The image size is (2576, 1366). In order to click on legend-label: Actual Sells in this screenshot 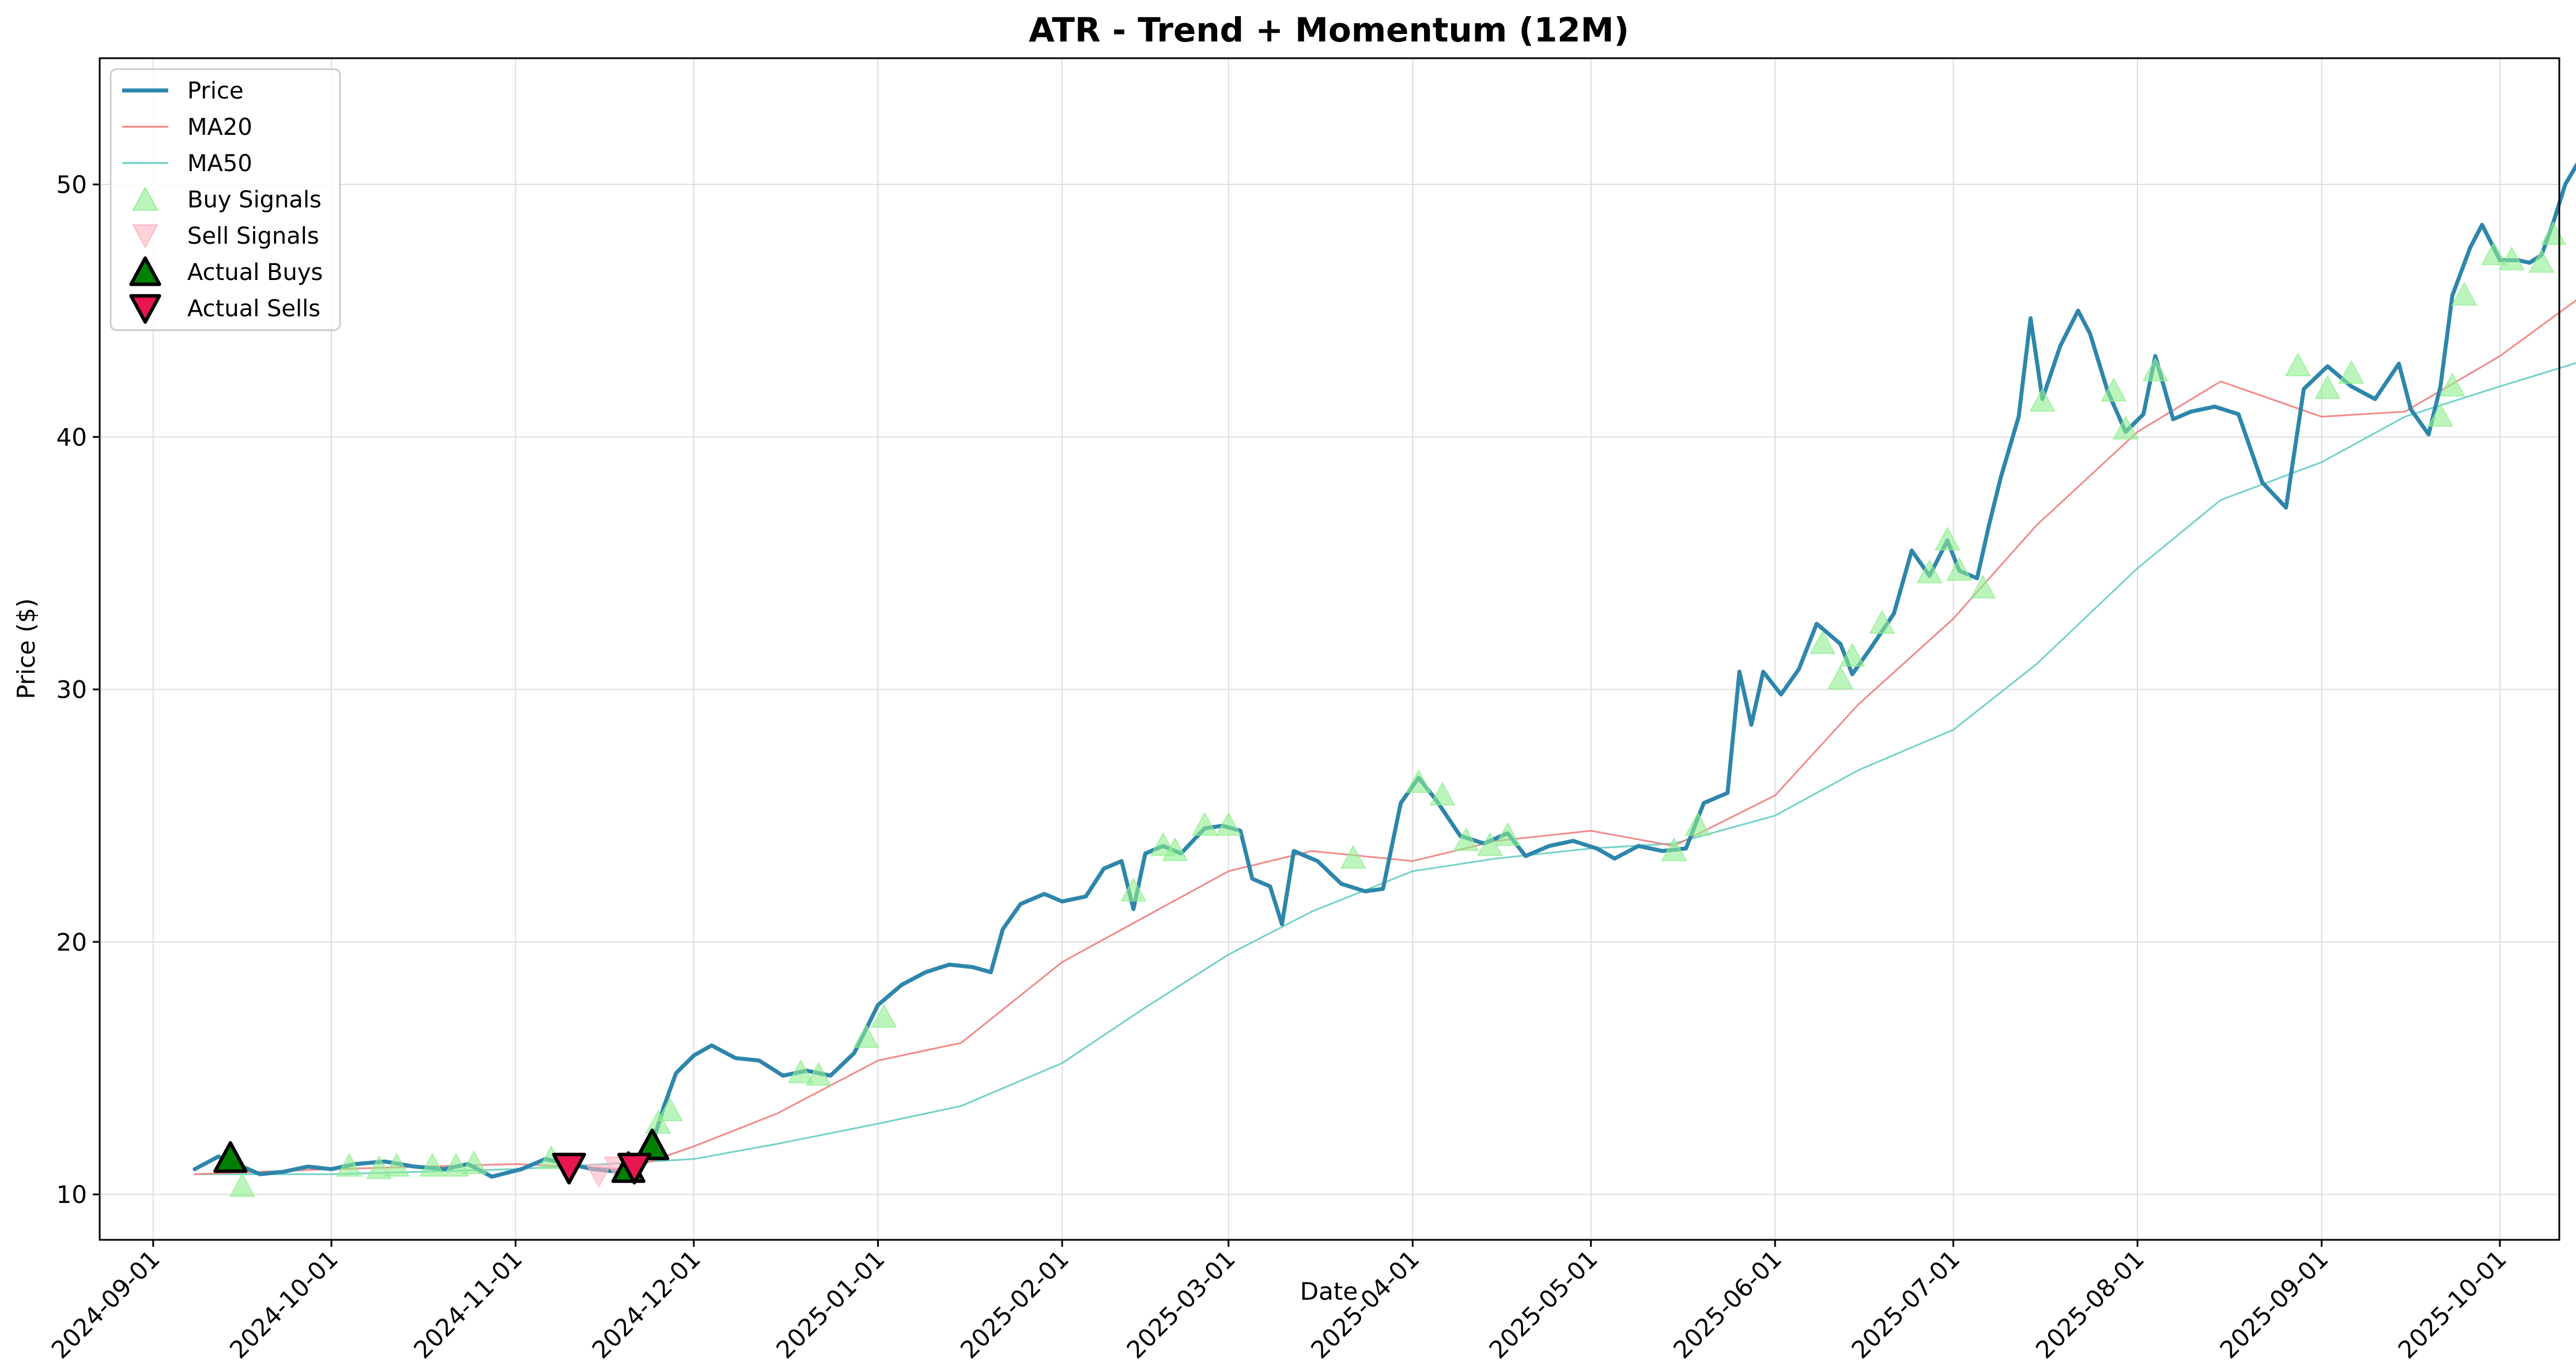, I will do `click(254, 309)`.